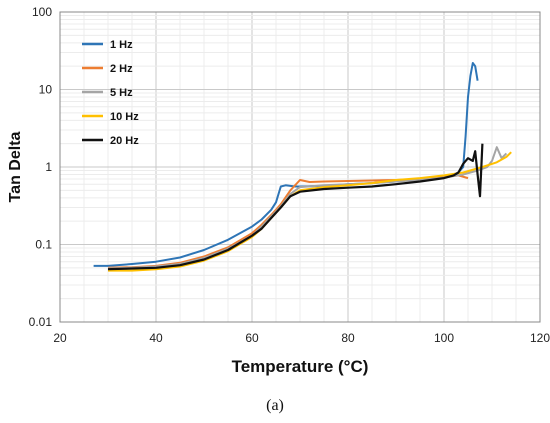 The height and width of the screenshot is (423, 550). What do you see at coordinates (444, 338) in the screenshot?
I see `x-tick-label: 100` at bounding box center [444, 338].